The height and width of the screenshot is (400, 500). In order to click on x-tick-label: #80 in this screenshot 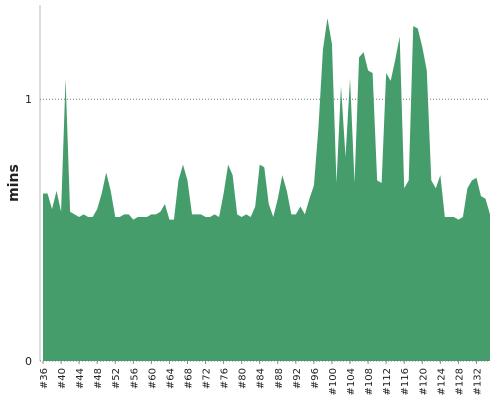, I will do `click(243, 378)`.